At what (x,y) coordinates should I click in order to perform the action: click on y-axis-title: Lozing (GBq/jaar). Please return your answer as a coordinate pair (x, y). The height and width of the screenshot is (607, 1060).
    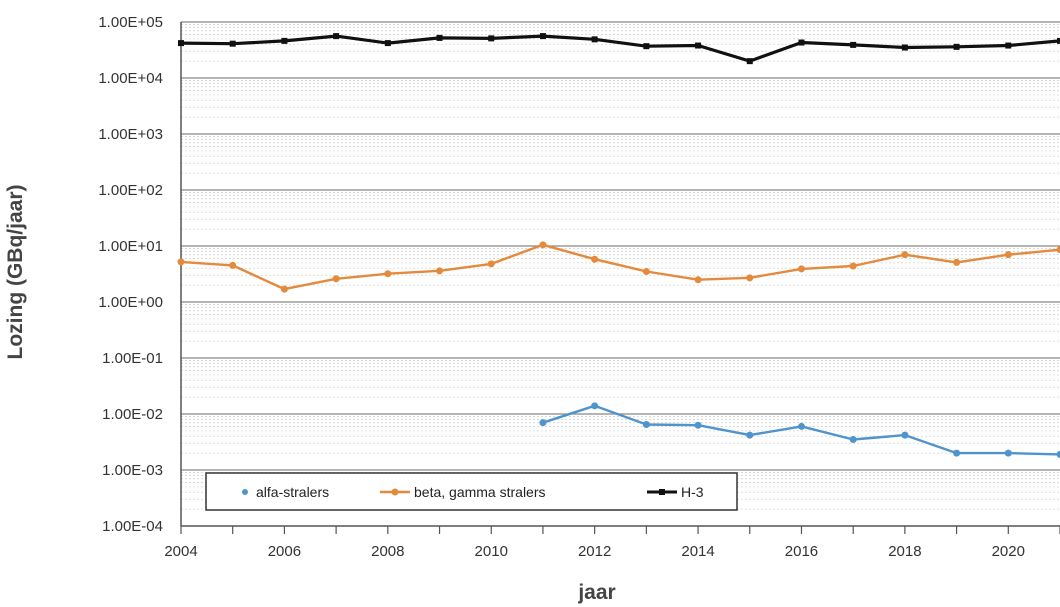
    Looking at the image, I should click on (15, 272).